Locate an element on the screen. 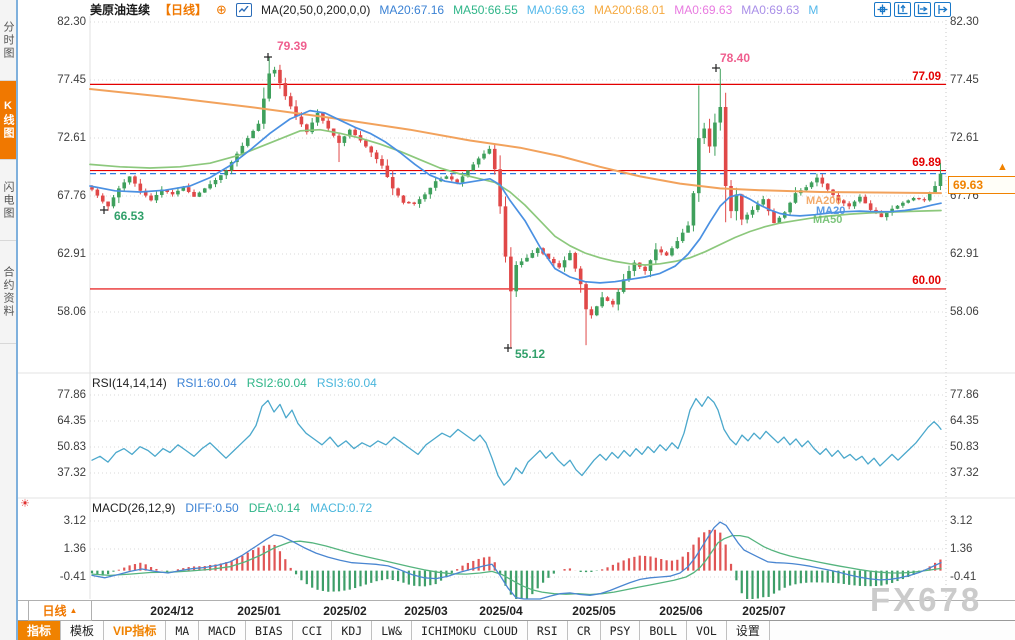  ma-legend-item: MA20:67.16 is located at coordinates (412, 9).